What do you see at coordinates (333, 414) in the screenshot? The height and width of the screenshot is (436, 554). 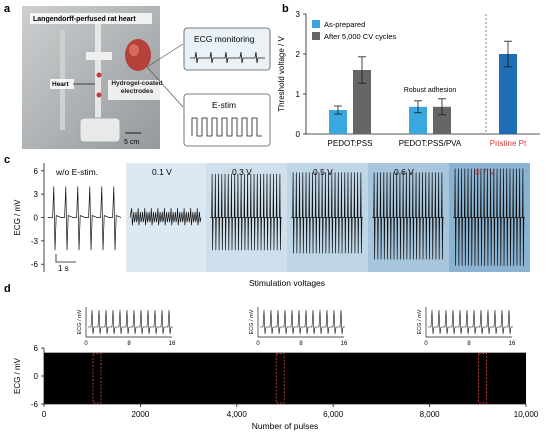 I see `panel-d-x-tick-label: 6,000` at bounding box center [333, 414].